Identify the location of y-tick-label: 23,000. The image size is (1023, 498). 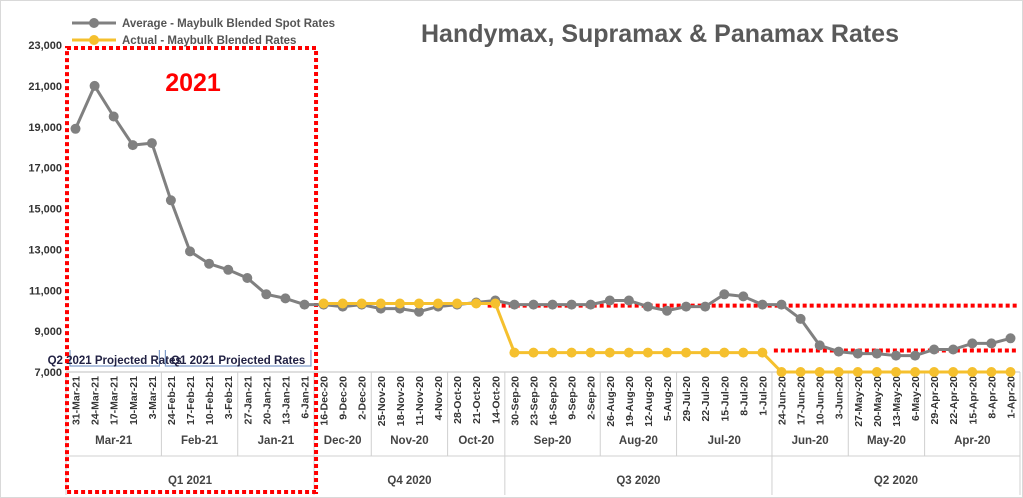
(45, 46).